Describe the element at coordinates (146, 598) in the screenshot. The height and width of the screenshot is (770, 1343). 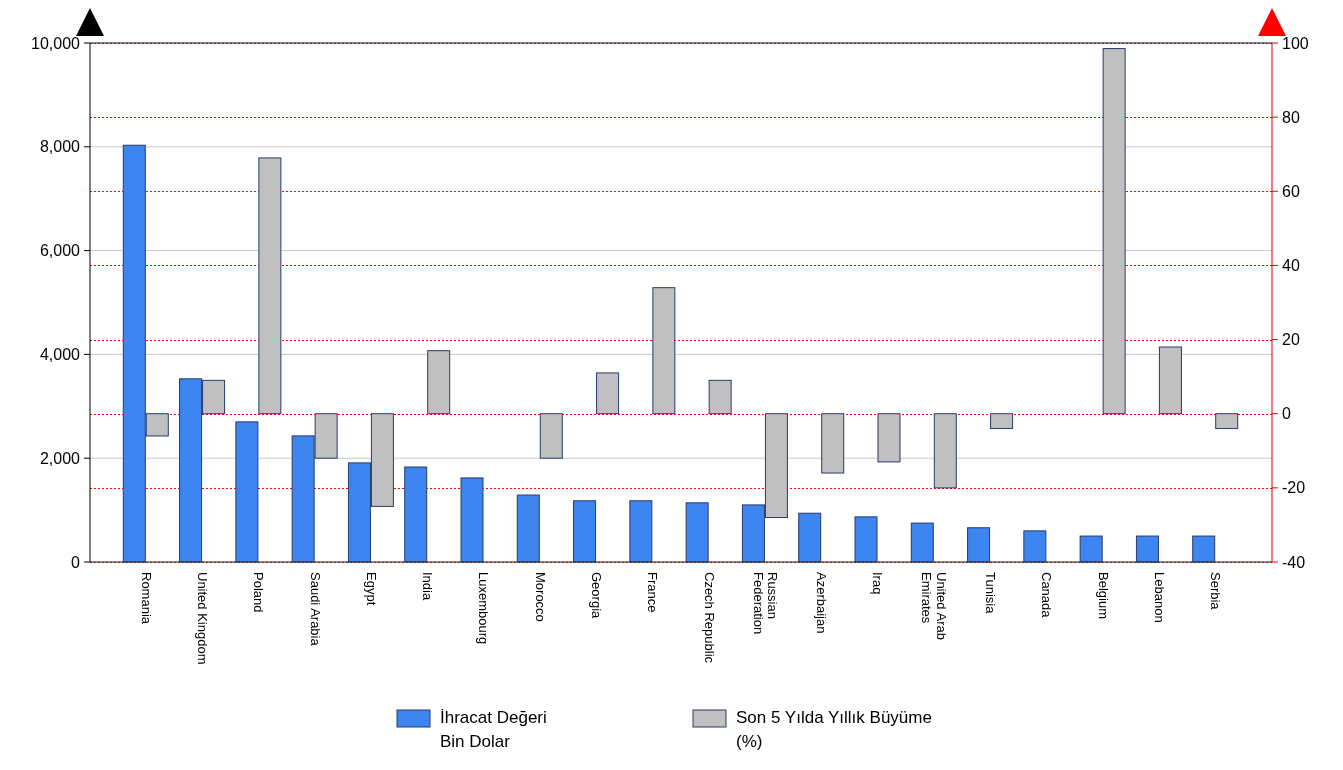
I see `x-tick-label: Romania` at that location.